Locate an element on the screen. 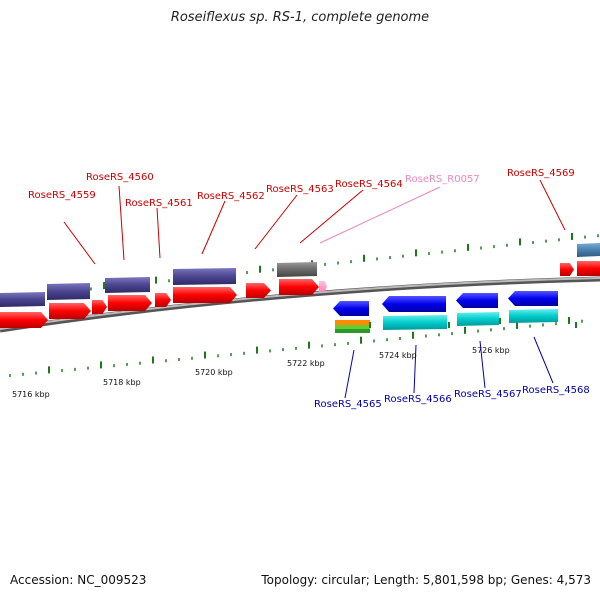  protein-bar-gray is located at coordinates (297, 269).